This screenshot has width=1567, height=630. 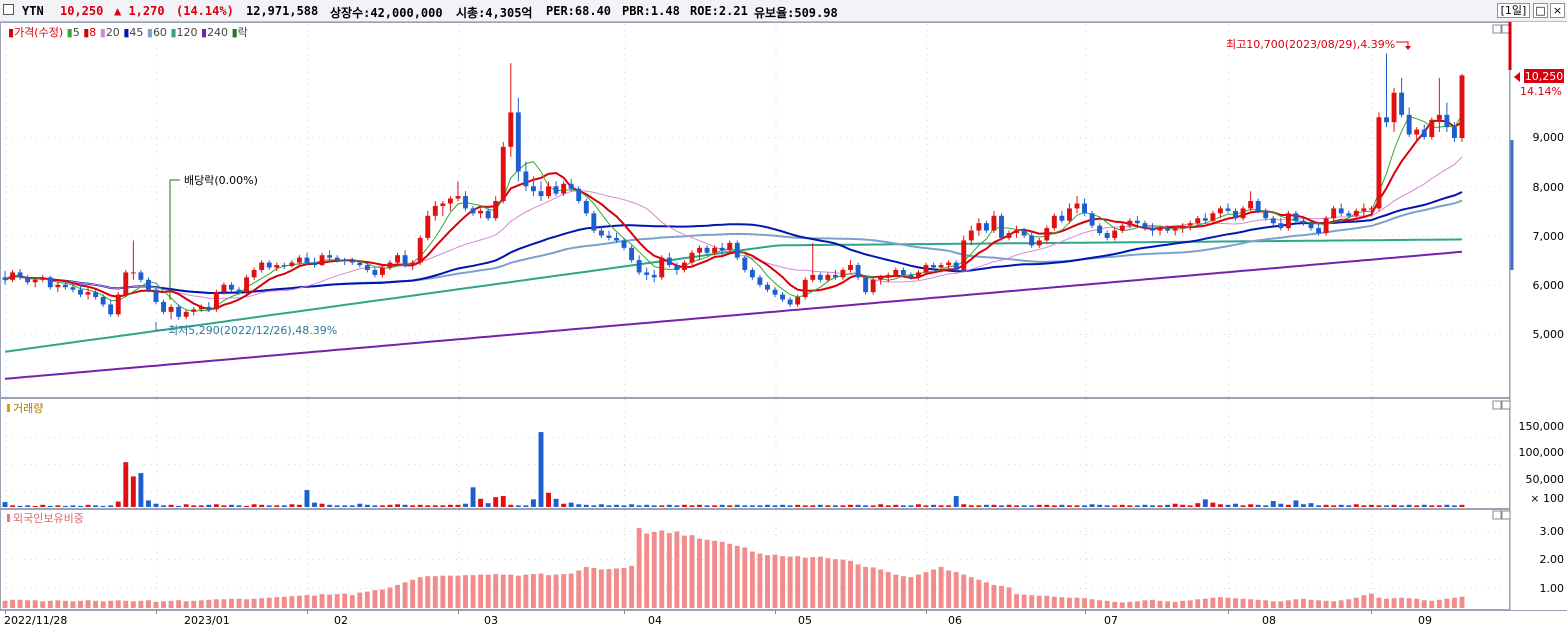 I want to click on restore-button: □, so click(x=1540, y=10).